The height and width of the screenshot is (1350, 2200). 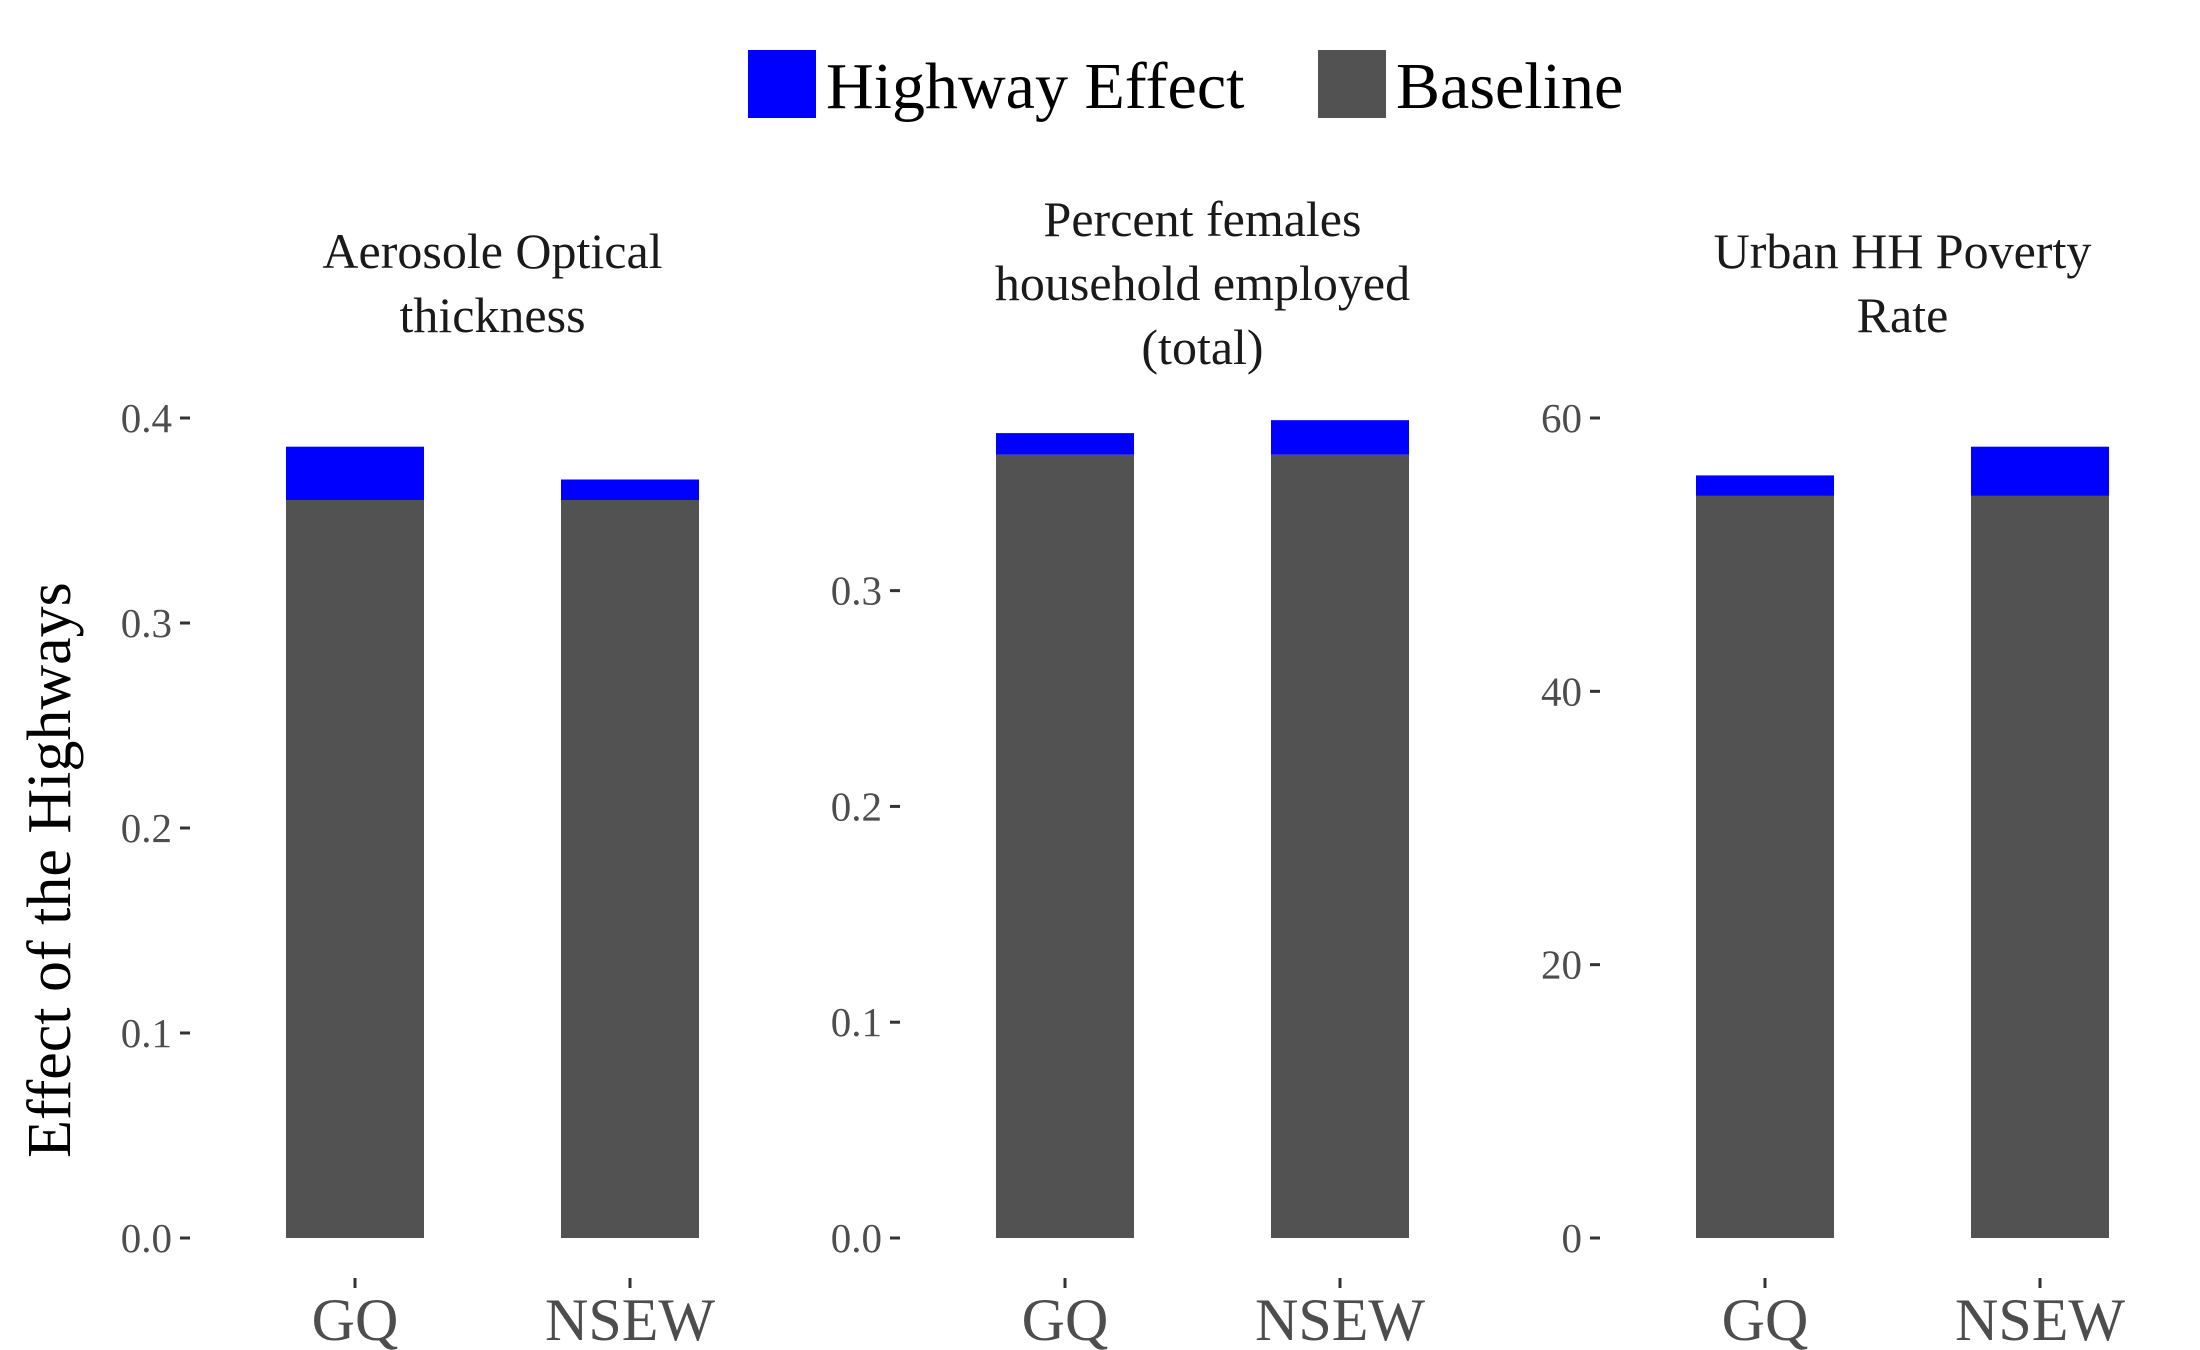 What do you see at coordinates (856, 806) in the screenshot?
I see `panel-1-ytick-label-2: 0.2` at bounding box center [856, 806].